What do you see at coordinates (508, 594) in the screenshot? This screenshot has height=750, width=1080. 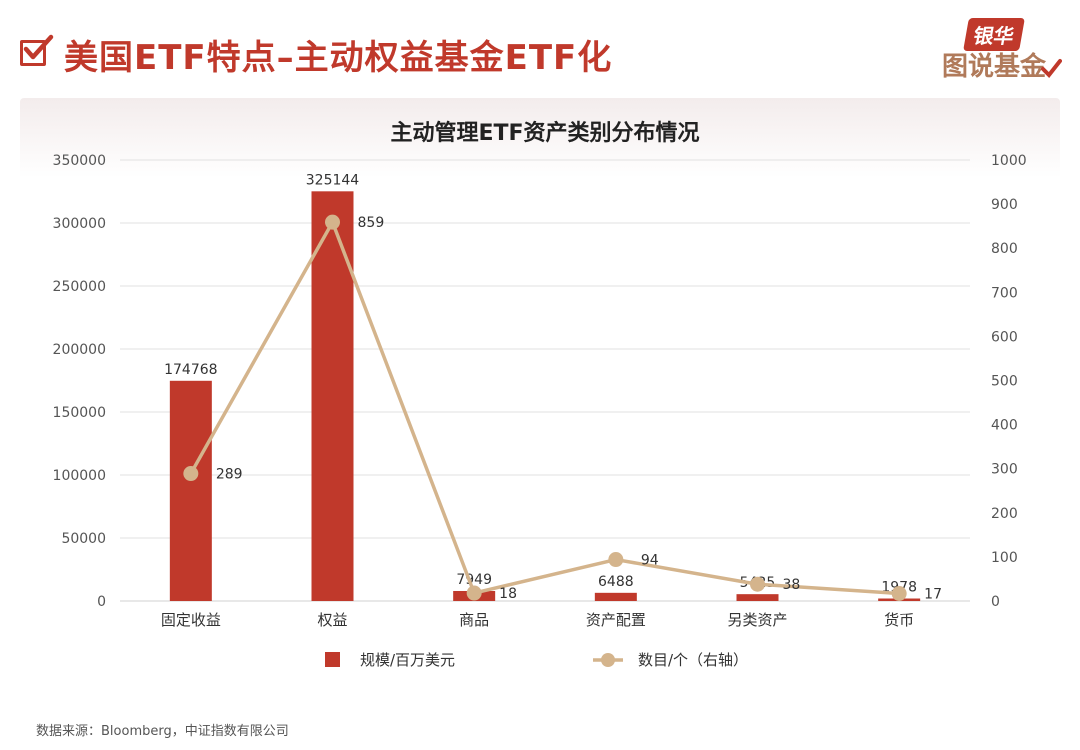 I see `line-value-label: 18` at bounding box center [508, 594].